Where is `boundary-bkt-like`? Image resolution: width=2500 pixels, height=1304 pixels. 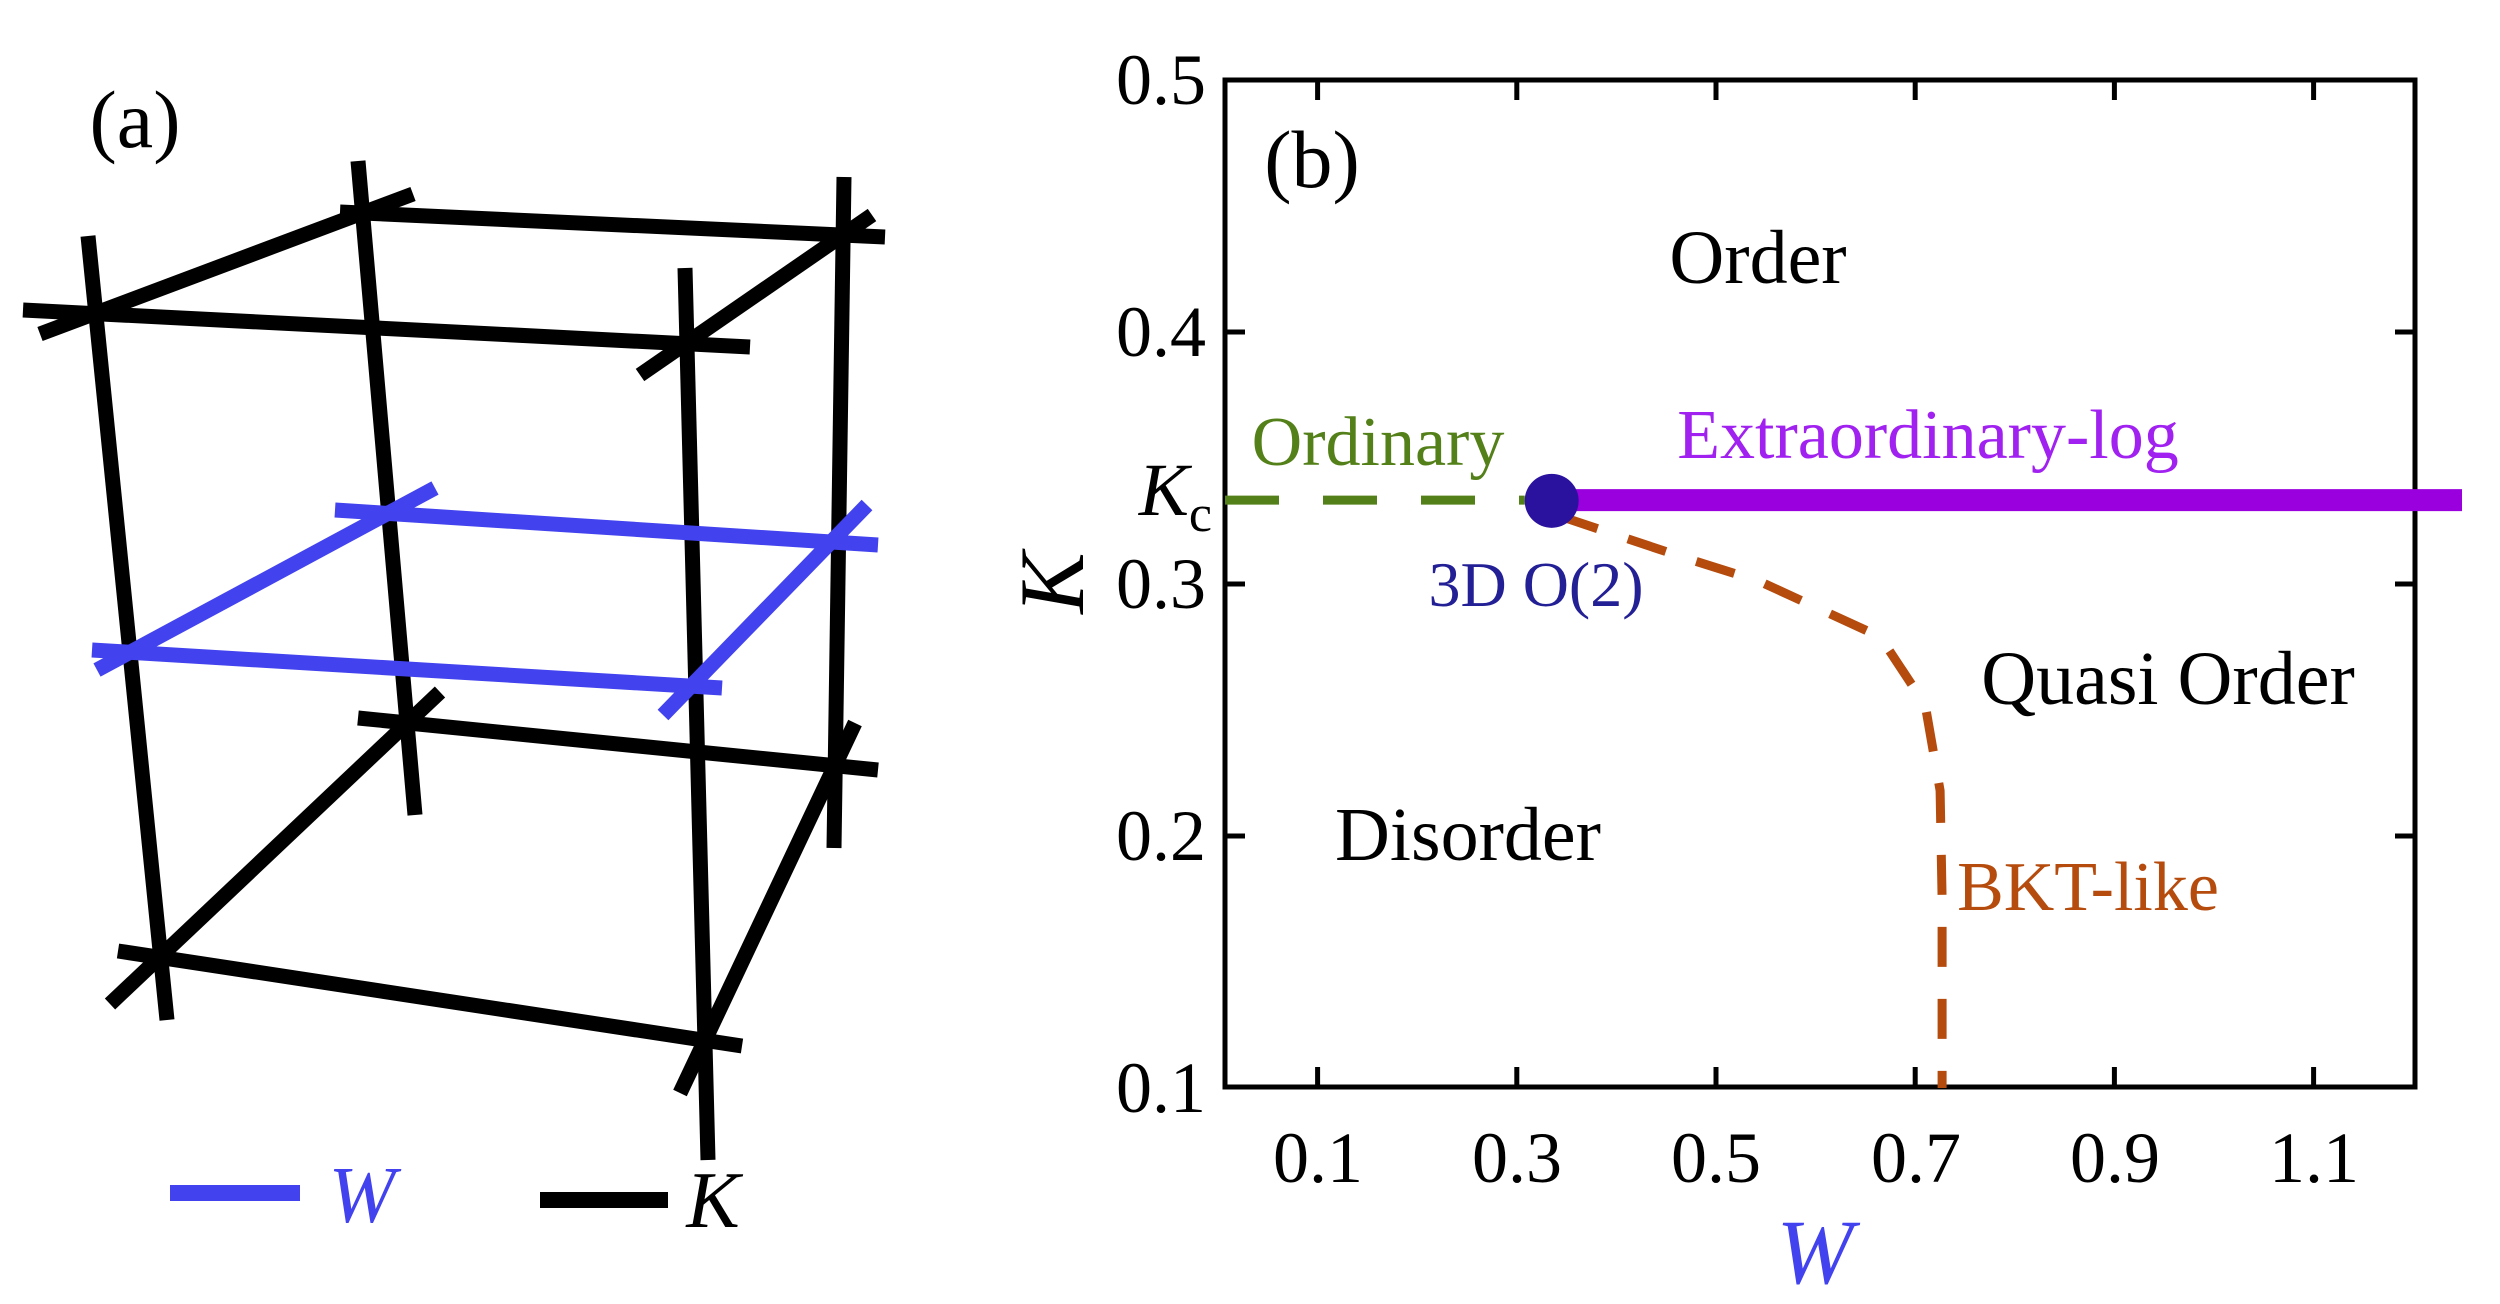 boundary-bkt-like is located at coordinates (1752, 799).